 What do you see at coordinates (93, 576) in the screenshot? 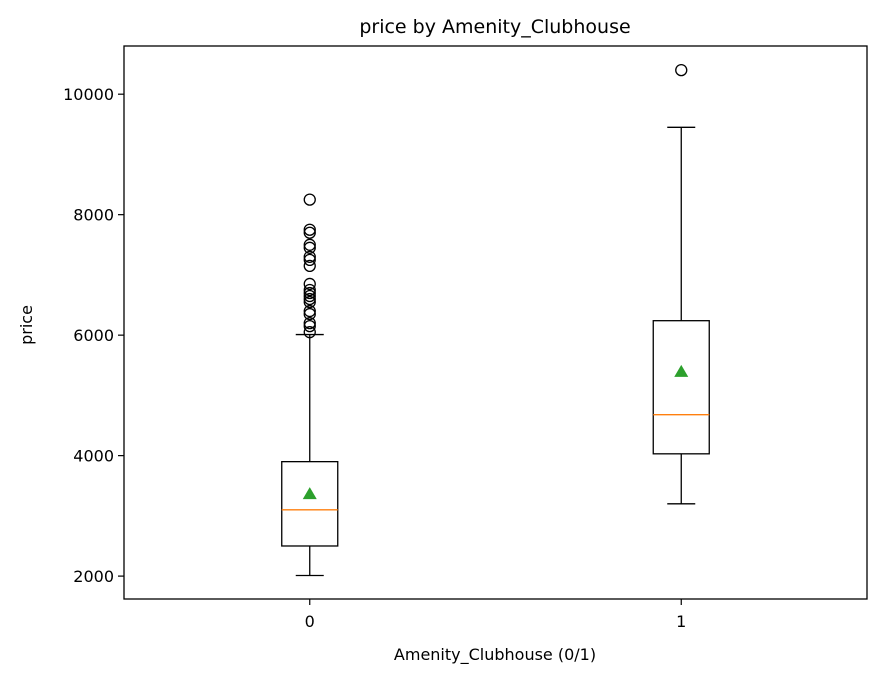
I see `y-tick-label: 2000` at bounding box center [93, 576].